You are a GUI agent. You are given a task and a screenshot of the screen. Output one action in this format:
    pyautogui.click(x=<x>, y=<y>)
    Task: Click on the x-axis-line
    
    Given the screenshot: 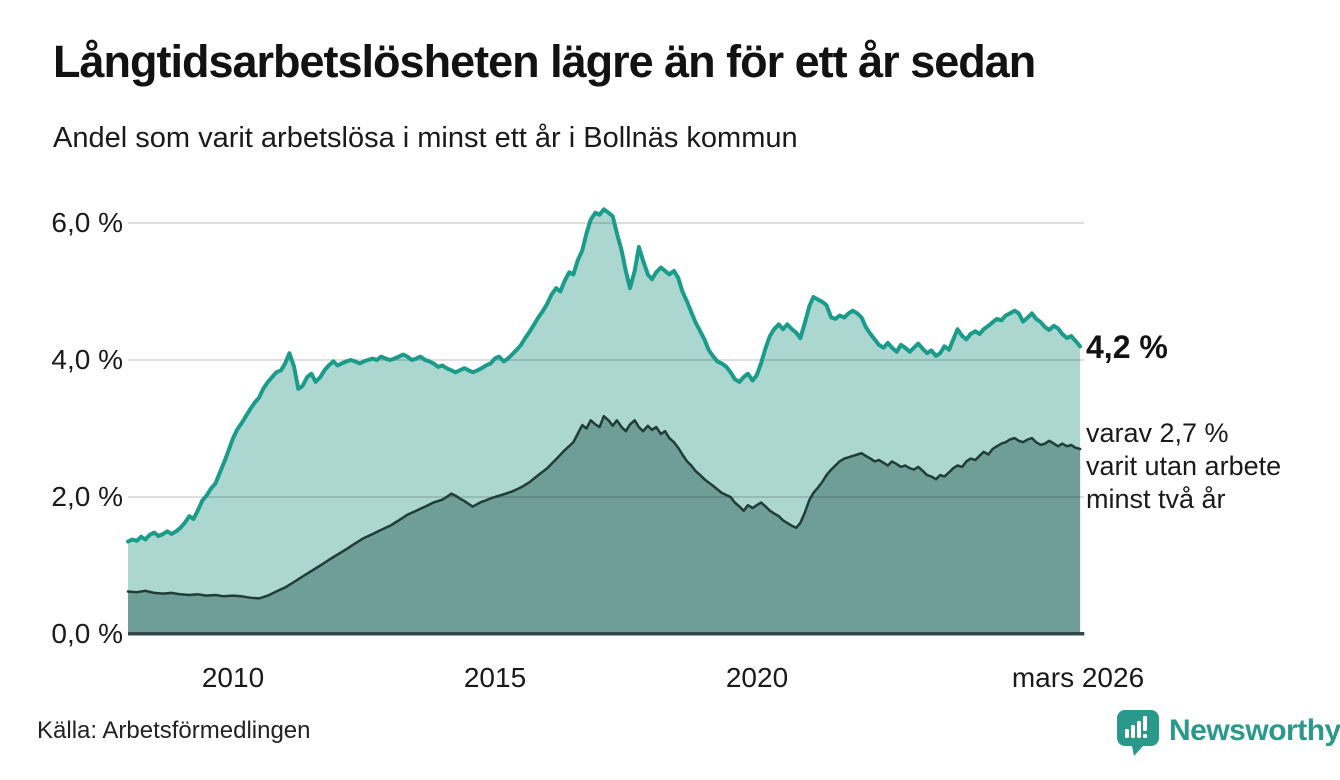 What is the action you would take?
    pyautogui.click(x=606, y=634)
    